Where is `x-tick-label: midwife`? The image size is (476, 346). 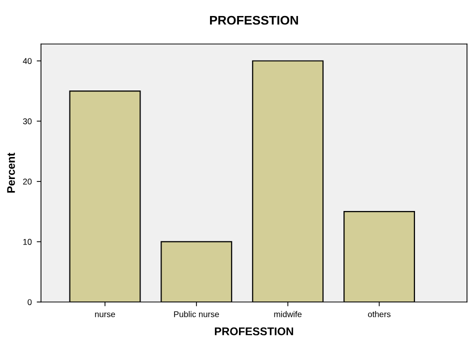
x-tick-label: midwife is located at coordinates (288, 314).